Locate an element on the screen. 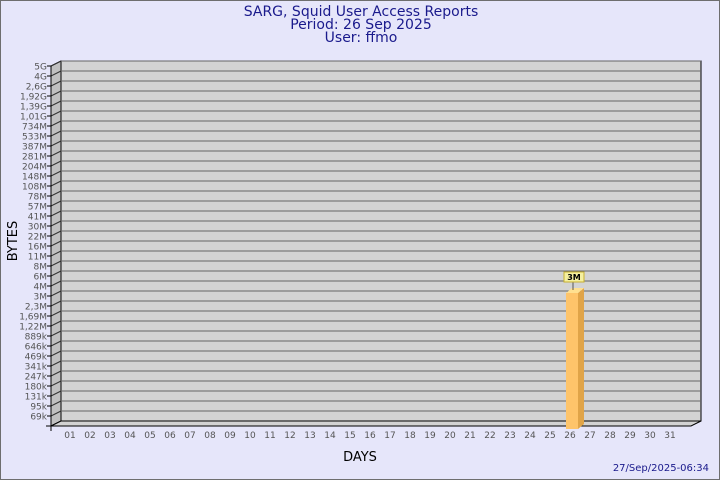 The height and width of the screenshot is (480, 720). y-tick-label: 180k is located at coordinates (36, 388).